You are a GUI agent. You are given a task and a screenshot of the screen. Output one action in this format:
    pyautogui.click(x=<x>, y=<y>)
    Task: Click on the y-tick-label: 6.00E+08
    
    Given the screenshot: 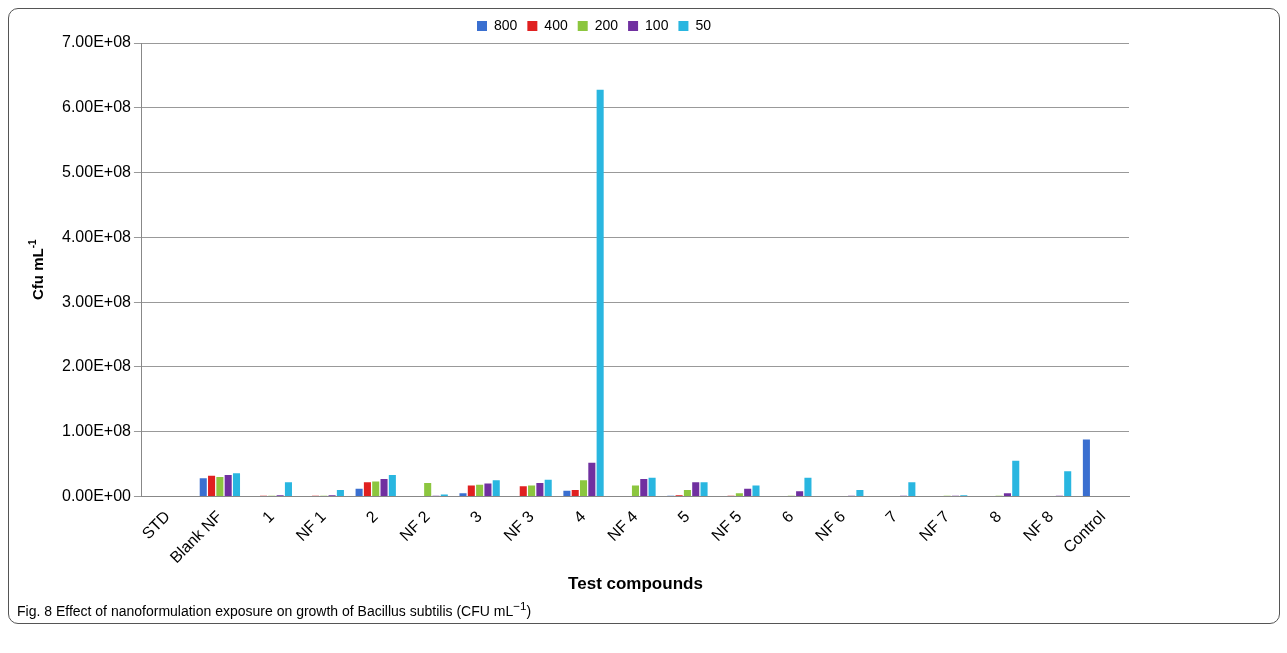 What is the action you would take?
    pyautogui.click(x=97, y=107)
    